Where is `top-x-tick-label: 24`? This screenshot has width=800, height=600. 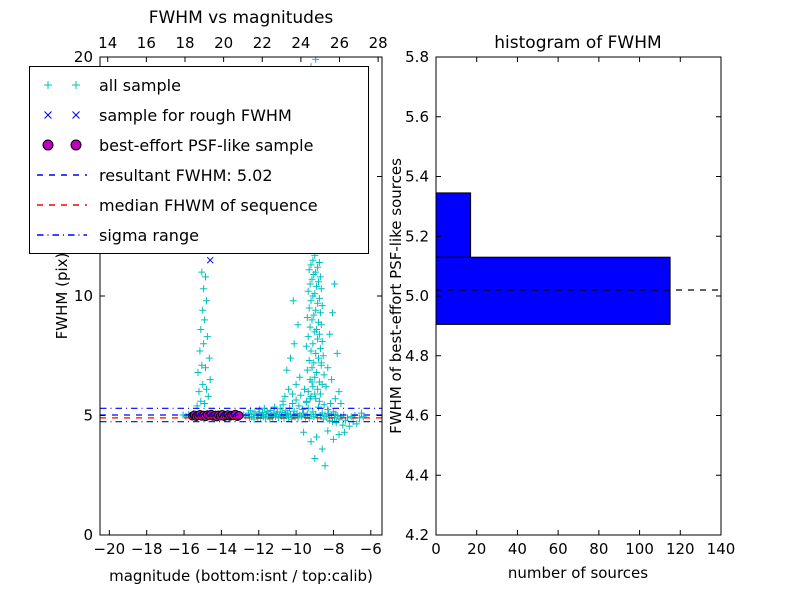
top-x-tick-label: 24 is located at coordinates (300, 43).